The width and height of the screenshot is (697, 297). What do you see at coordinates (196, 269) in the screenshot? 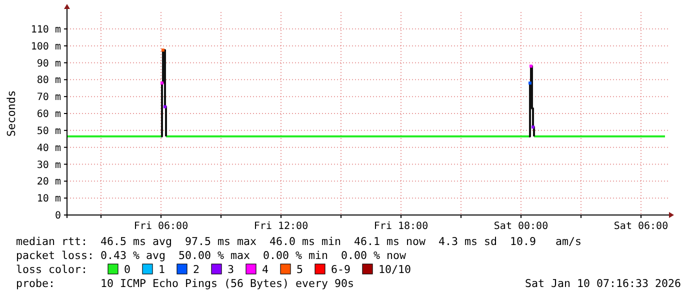
I see `legend-label: 2` at bounding box center [196, 269].